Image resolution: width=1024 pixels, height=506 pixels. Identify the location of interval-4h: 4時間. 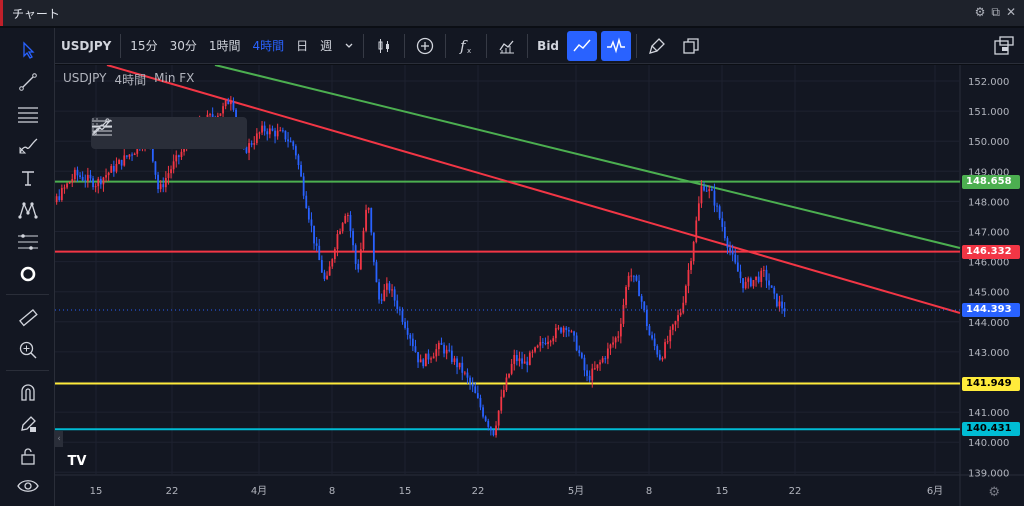
(268, 46).